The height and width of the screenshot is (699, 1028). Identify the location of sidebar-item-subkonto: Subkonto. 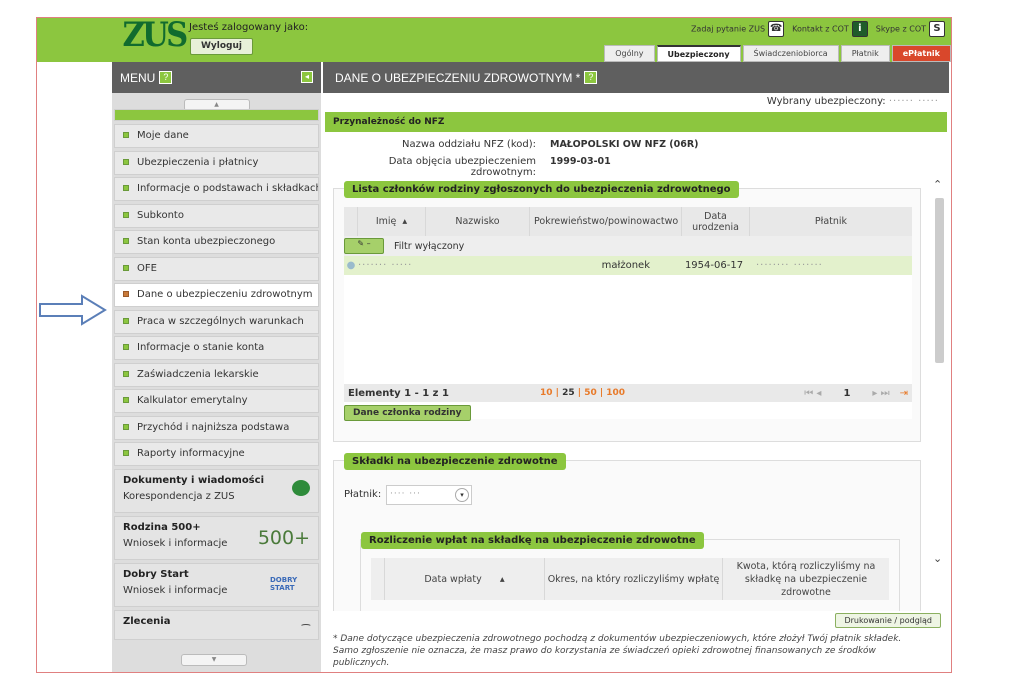
(216, 215).